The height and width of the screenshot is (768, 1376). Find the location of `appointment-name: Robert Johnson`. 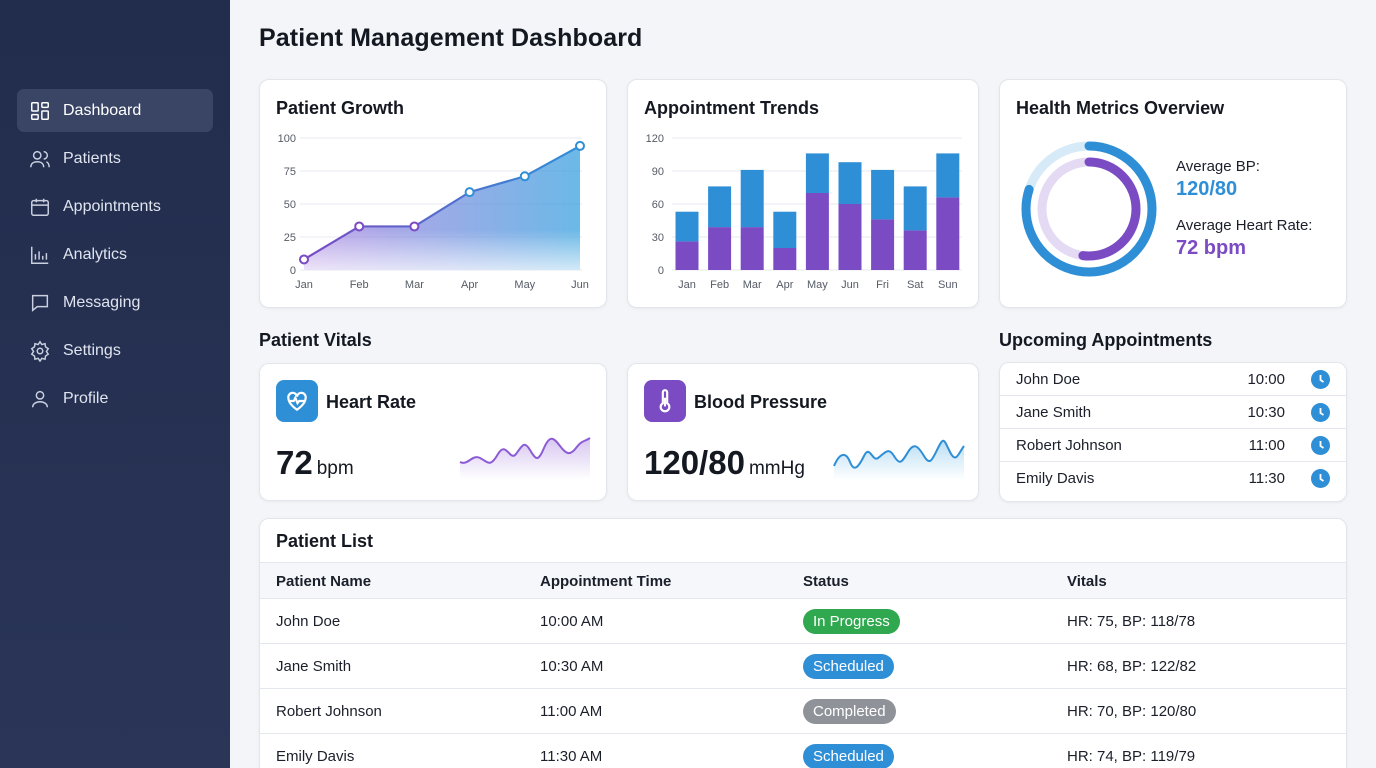

appointment-name: Robert Johnson is located at coordinates (1069, 445).